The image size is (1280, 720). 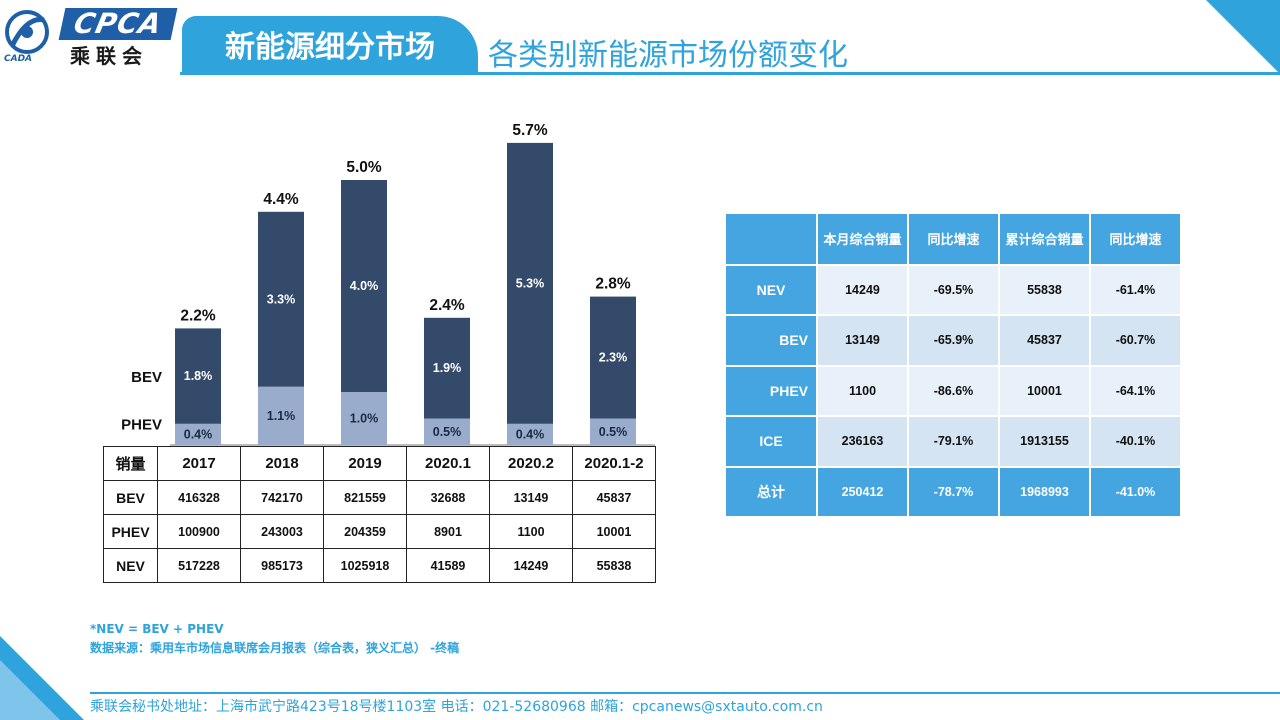 What do you see at coordinates (863, 290) in the screenshot?
I see `summary-table-cell: 14249` at bounding box center [863, 290].